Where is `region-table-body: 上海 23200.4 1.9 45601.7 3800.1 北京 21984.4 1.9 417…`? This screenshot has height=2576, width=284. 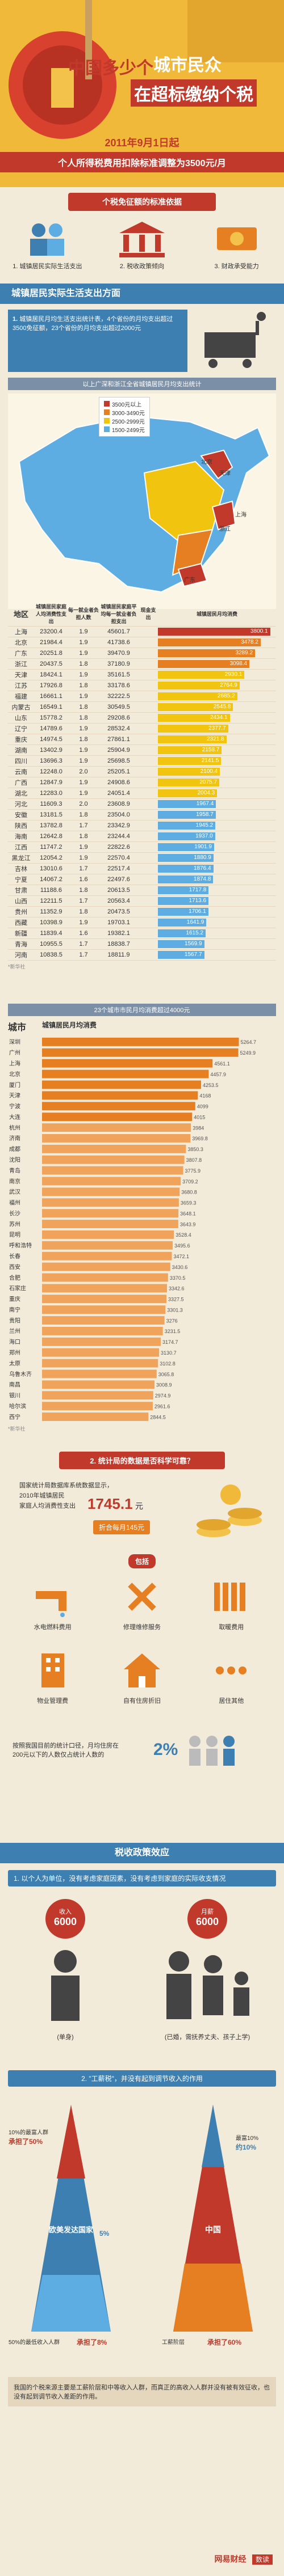
region-table-body: 上海 23200.4 1.9 45601.7 3800.1 北京 21984.4 1.9 417… is located at coordinates (142, 794).